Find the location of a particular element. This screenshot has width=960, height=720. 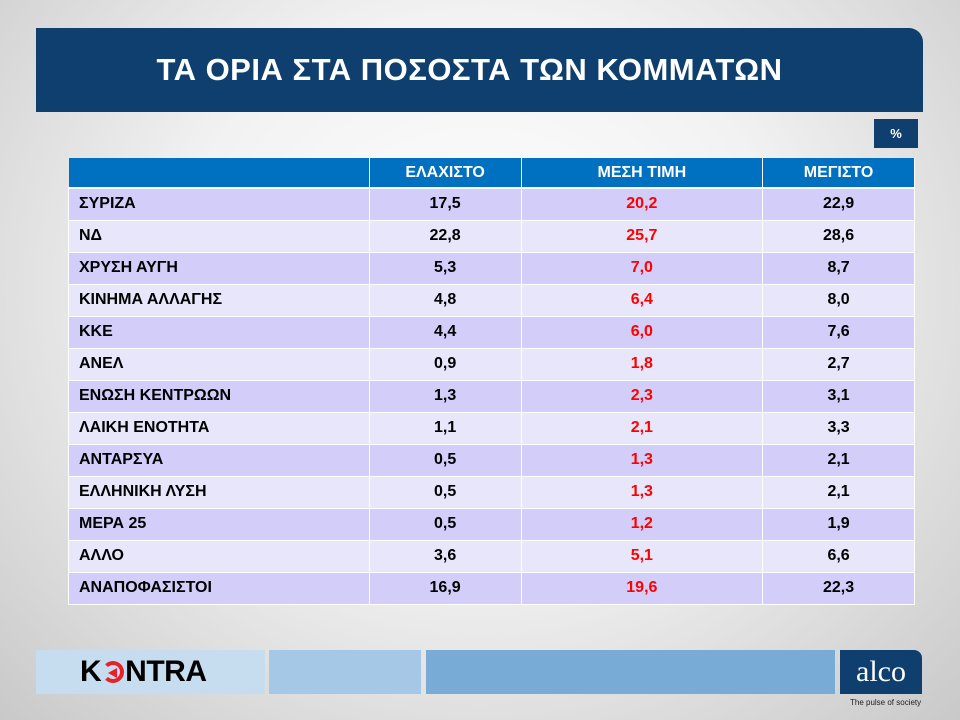

table-row: ΧΡΥΣΗ ΑΥΓΗ 5,3 7,0 8,7 is located at coordinates (491, 268).